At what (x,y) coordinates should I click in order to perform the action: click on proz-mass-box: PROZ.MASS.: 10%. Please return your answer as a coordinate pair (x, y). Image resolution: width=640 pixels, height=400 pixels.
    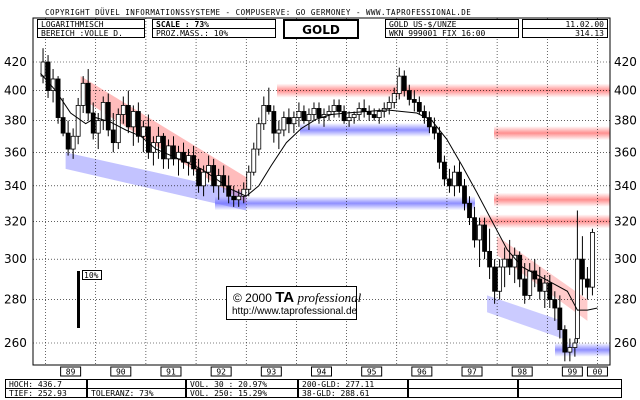
    Looking at the image, I should click on (214, 33).